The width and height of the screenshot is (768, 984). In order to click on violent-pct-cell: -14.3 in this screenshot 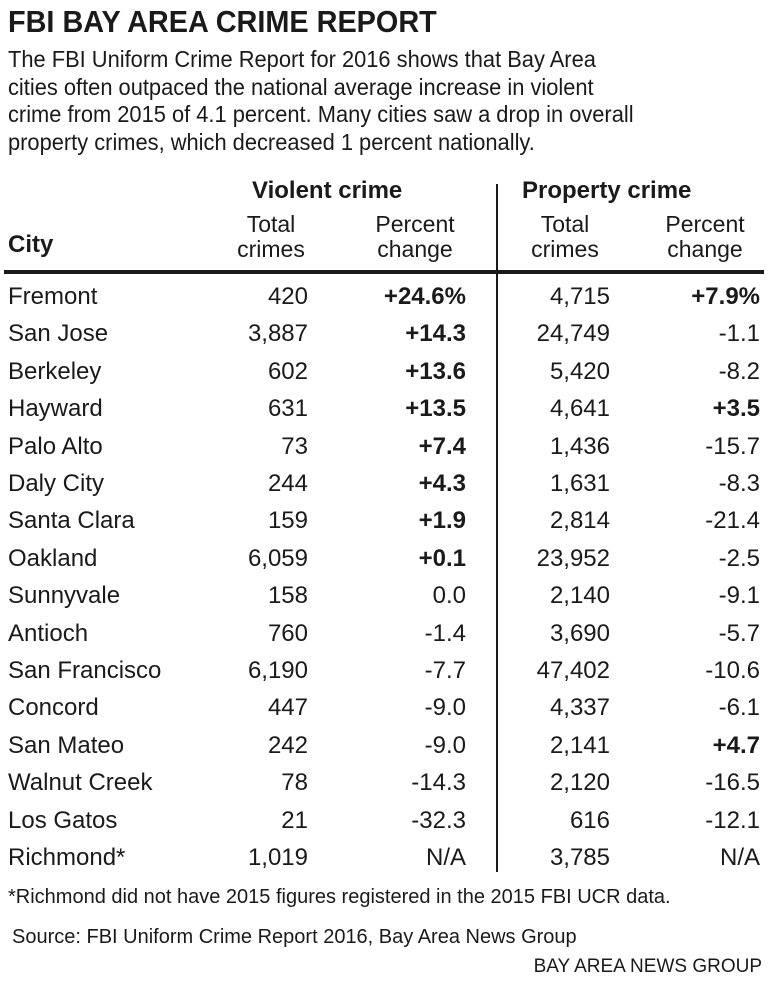, I will do `click(438, 783)`.